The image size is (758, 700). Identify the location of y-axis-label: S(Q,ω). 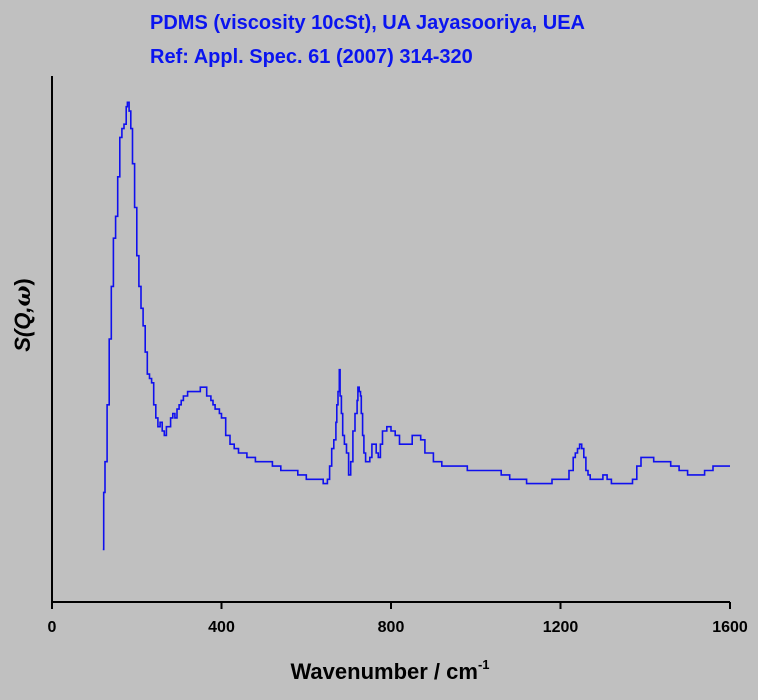
(23, 315).